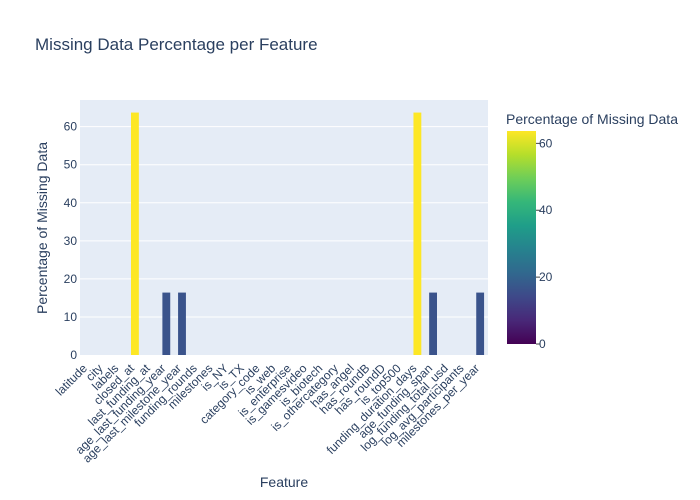  Describe the element at coordinates (546, 277) in the screenshot. I see `colorbar-tick-label: 20` at that location.